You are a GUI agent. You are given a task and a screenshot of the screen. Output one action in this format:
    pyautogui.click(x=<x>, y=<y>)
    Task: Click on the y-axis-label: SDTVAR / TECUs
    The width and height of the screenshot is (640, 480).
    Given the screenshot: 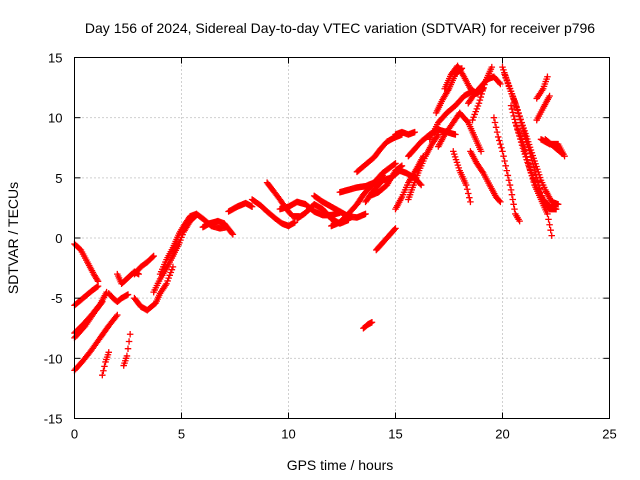 What is the action you would take?
    pyautogui.click(x=13, y=238)
    